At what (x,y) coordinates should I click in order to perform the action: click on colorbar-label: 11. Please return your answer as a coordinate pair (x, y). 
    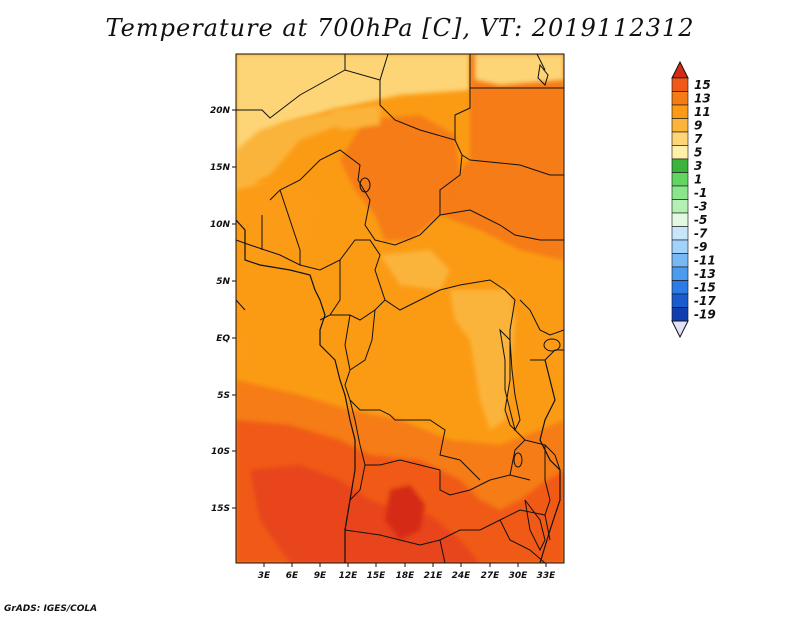
    Looking at the image, I should click on (702, 112).